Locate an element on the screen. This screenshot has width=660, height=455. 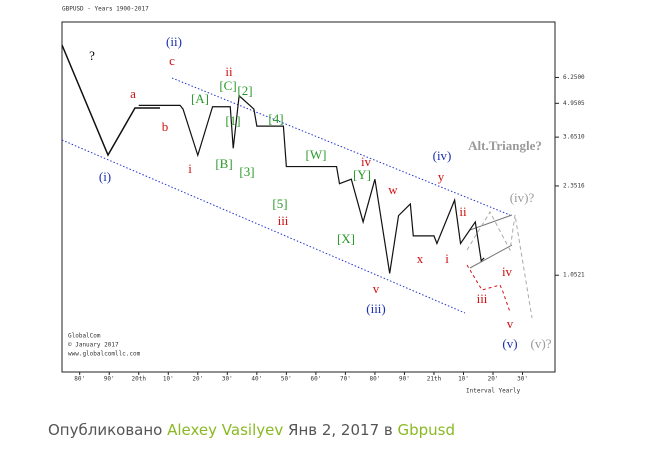
credit: GlobalCom is located at coordinates (84, 336).